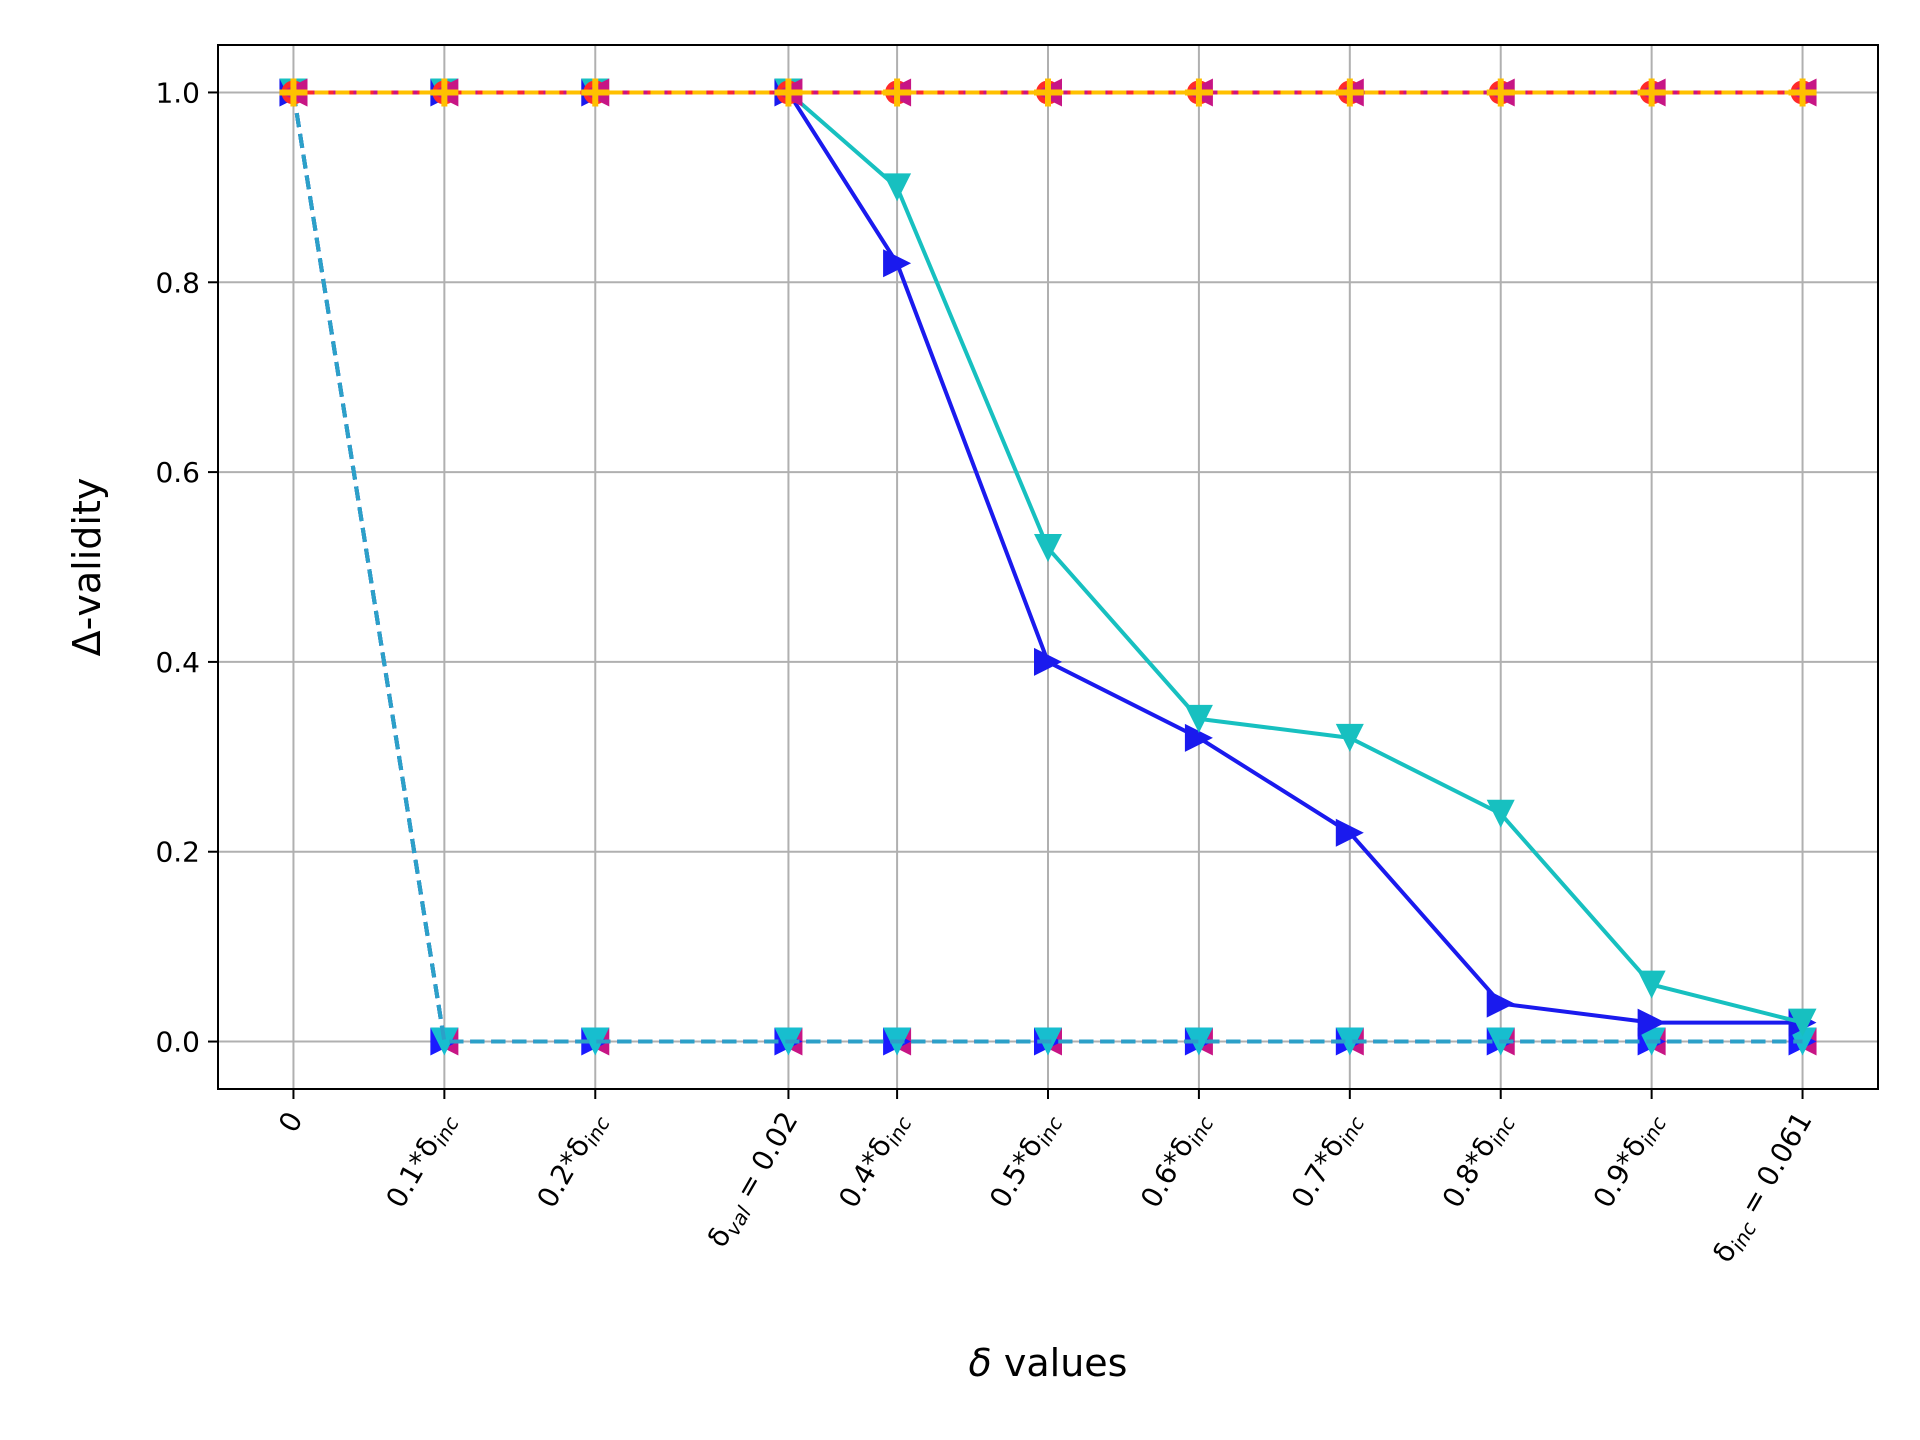 The width and height of the screenshot is (1920, 1440). I want to click on y-tick-label: 0.0, so click(177, 1042).